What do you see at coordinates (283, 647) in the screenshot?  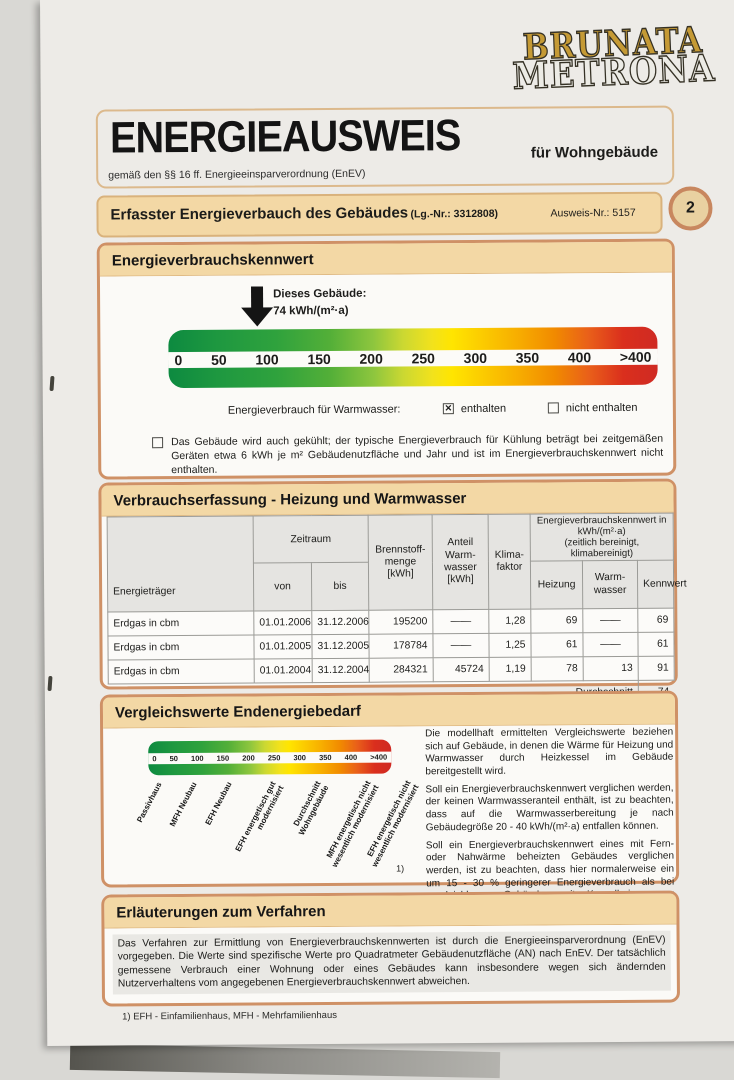 I see `cell-von: 01.01.2005` at bounding box center [283, 647].